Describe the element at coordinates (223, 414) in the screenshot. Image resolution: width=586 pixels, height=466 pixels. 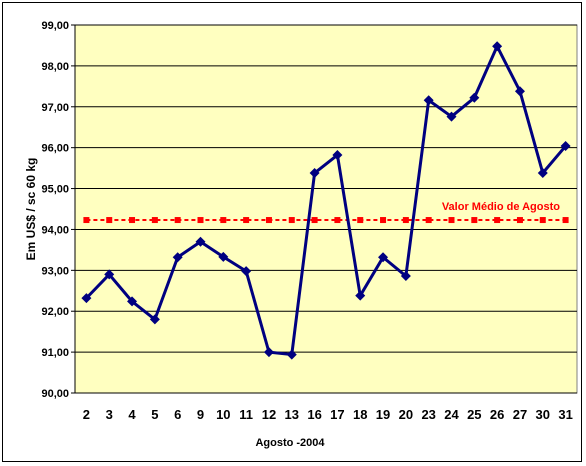
I see `x-tick-label: 10` at that location.